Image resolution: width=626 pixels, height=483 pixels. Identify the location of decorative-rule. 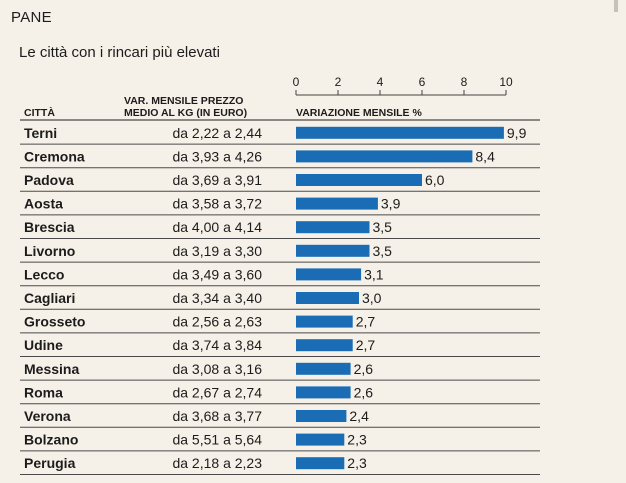
(616, 6).